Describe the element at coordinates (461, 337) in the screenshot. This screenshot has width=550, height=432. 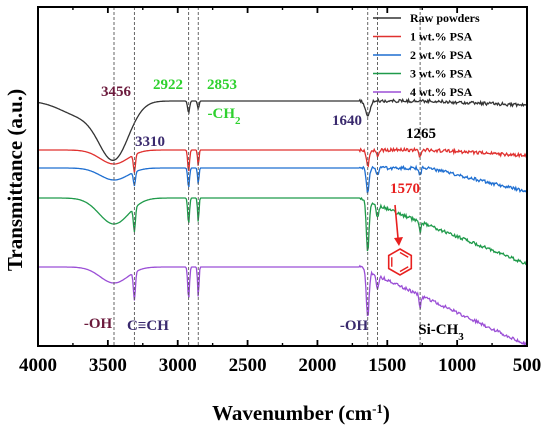
I see `annotation-subscript: 3` at that location.